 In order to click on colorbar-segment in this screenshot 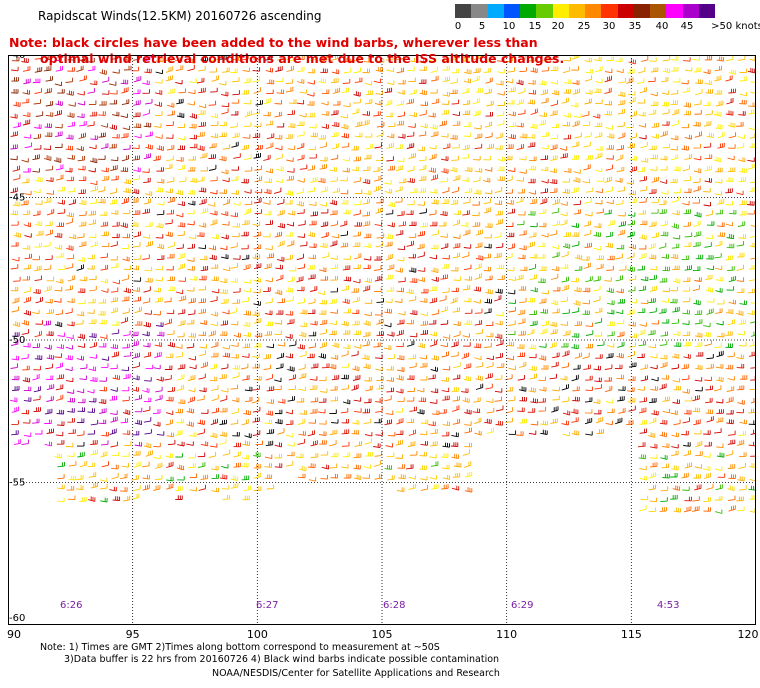, I will do `click(528, 11)`.